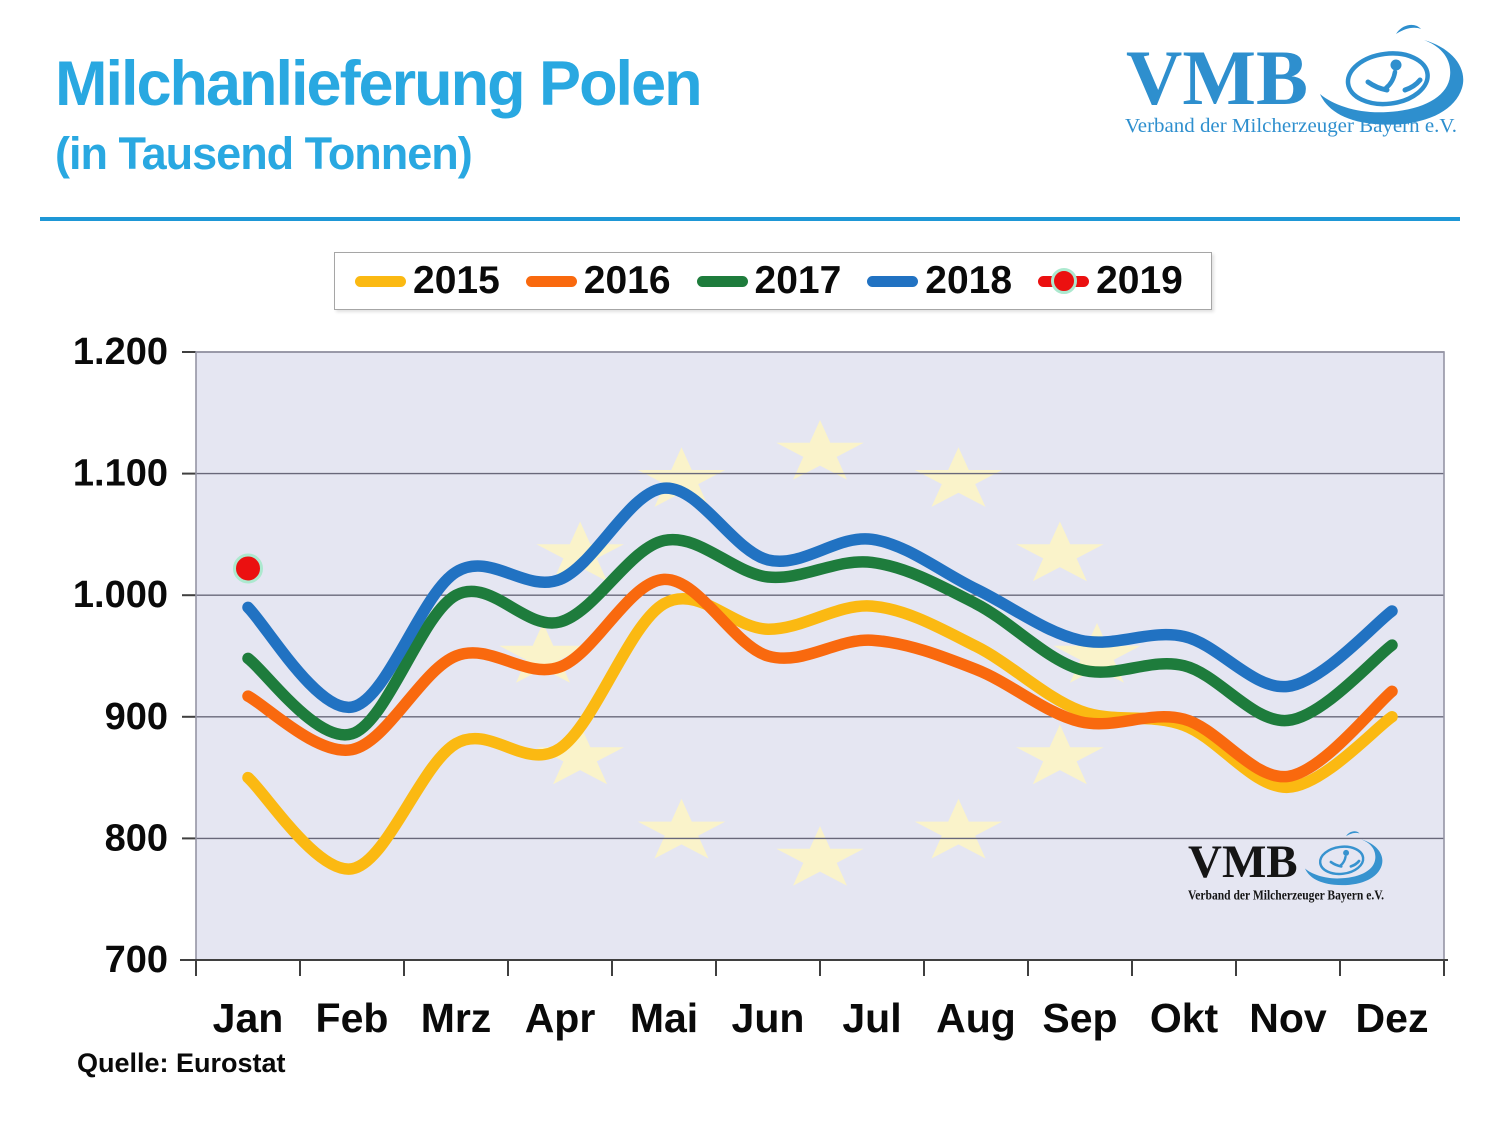  What do you see at coordinates (1184, 1018) in the screenshot?
I see `x-axis-label: Okt` at bounding box center [1184, 1018].